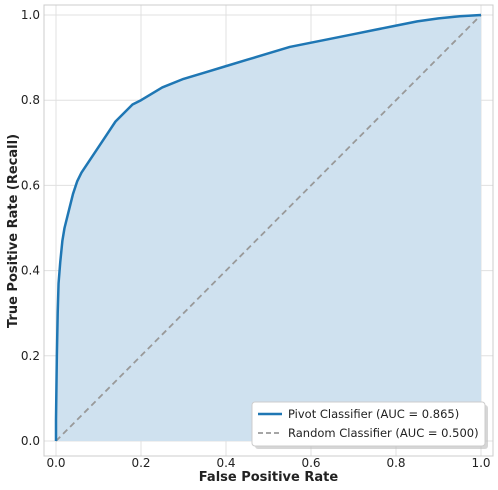 Image resolution: width=498 pixels, height=490 pixels. I want to click on legend-label-random: Random Classifier (AUC = 0.500), so click(383, 433).